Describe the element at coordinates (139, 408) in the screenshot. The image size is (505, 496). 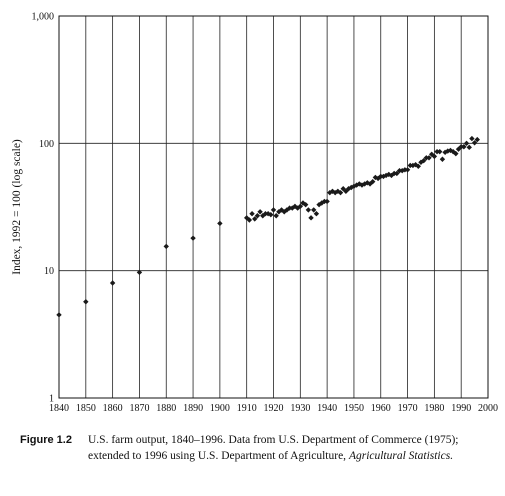
I see `x-tick-label: 1870` at that location.